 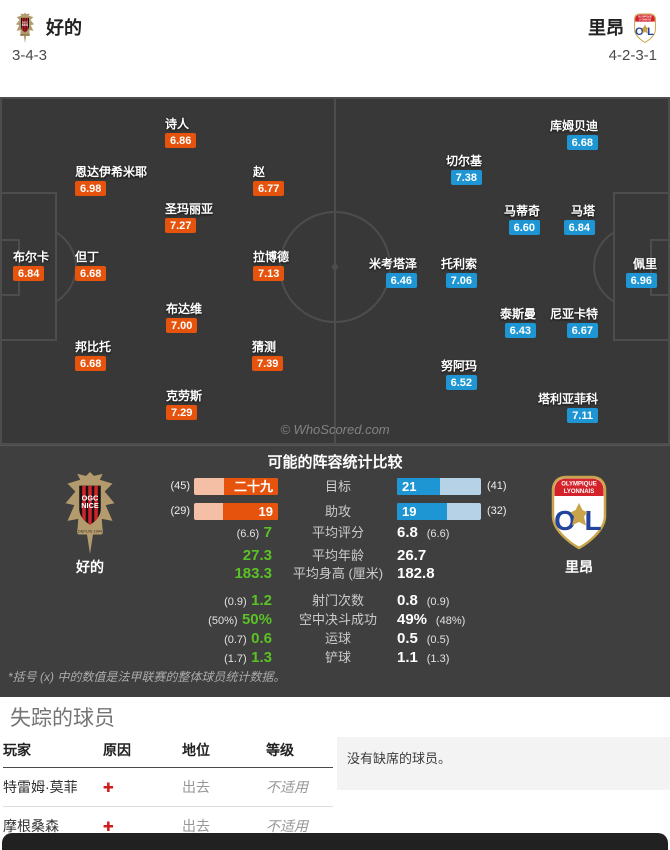 I want to click on away-league-value: (1.3), so click(x=438, y=659).